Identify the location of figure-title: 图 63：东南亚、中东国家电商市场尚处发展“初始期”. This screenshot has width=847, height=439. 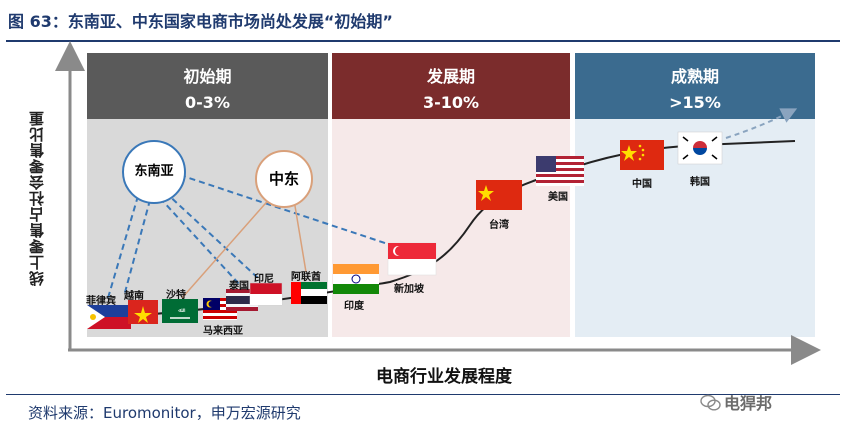
(200, 21).